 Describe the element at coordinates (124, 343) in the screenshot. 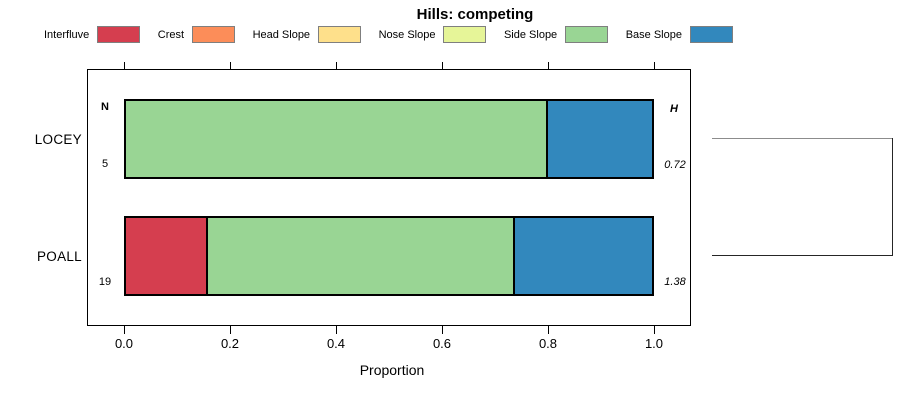

I see `x-axis-tick-label: 0.0` at that location.